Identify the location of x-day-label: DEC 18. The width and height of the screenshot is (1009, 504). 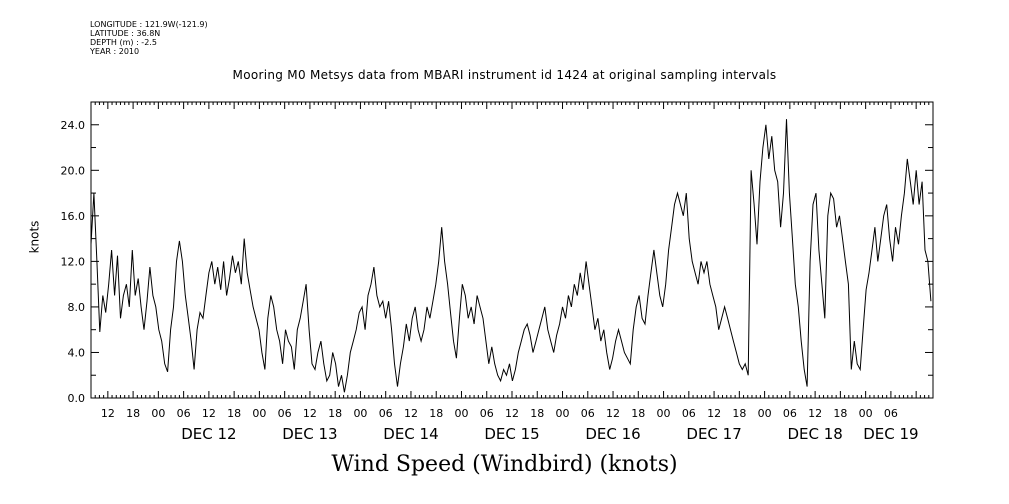
(814, 434).